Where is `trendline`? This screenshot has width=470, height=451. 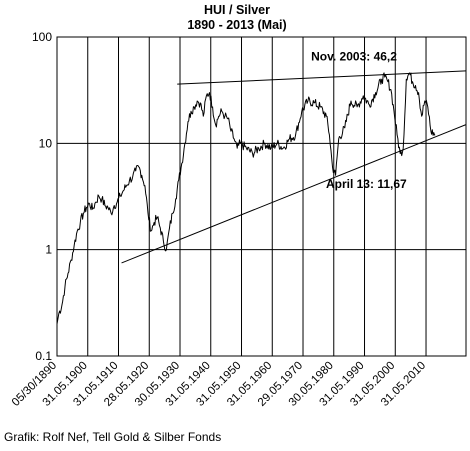
trendline is located at coordinates (321, 77).